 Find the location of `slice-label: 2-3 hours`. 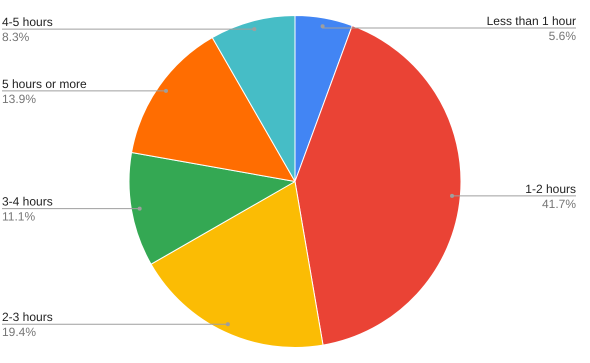

slice-label: 2-3 hours is located at coordinates (27, 317).